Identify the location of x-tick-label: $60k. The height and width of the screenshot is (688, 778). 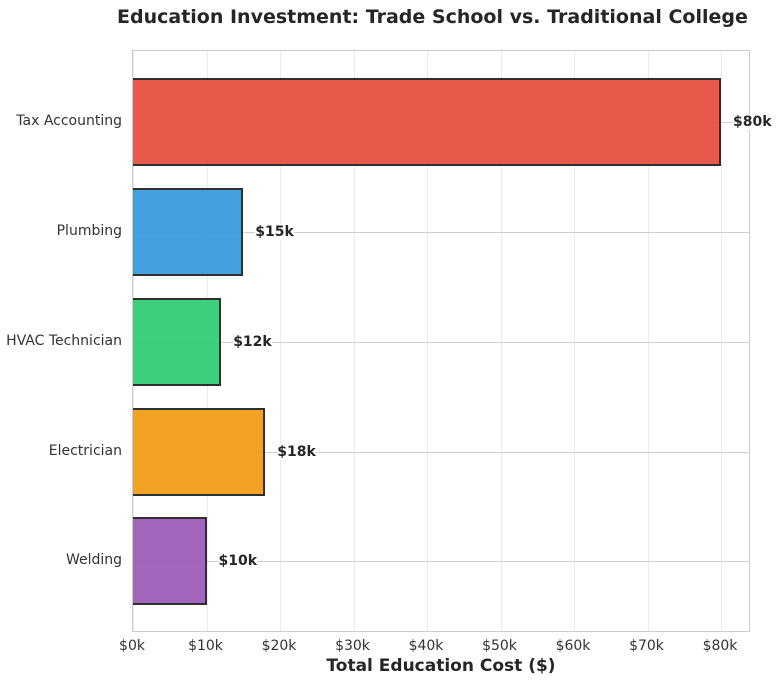
(573, 646).